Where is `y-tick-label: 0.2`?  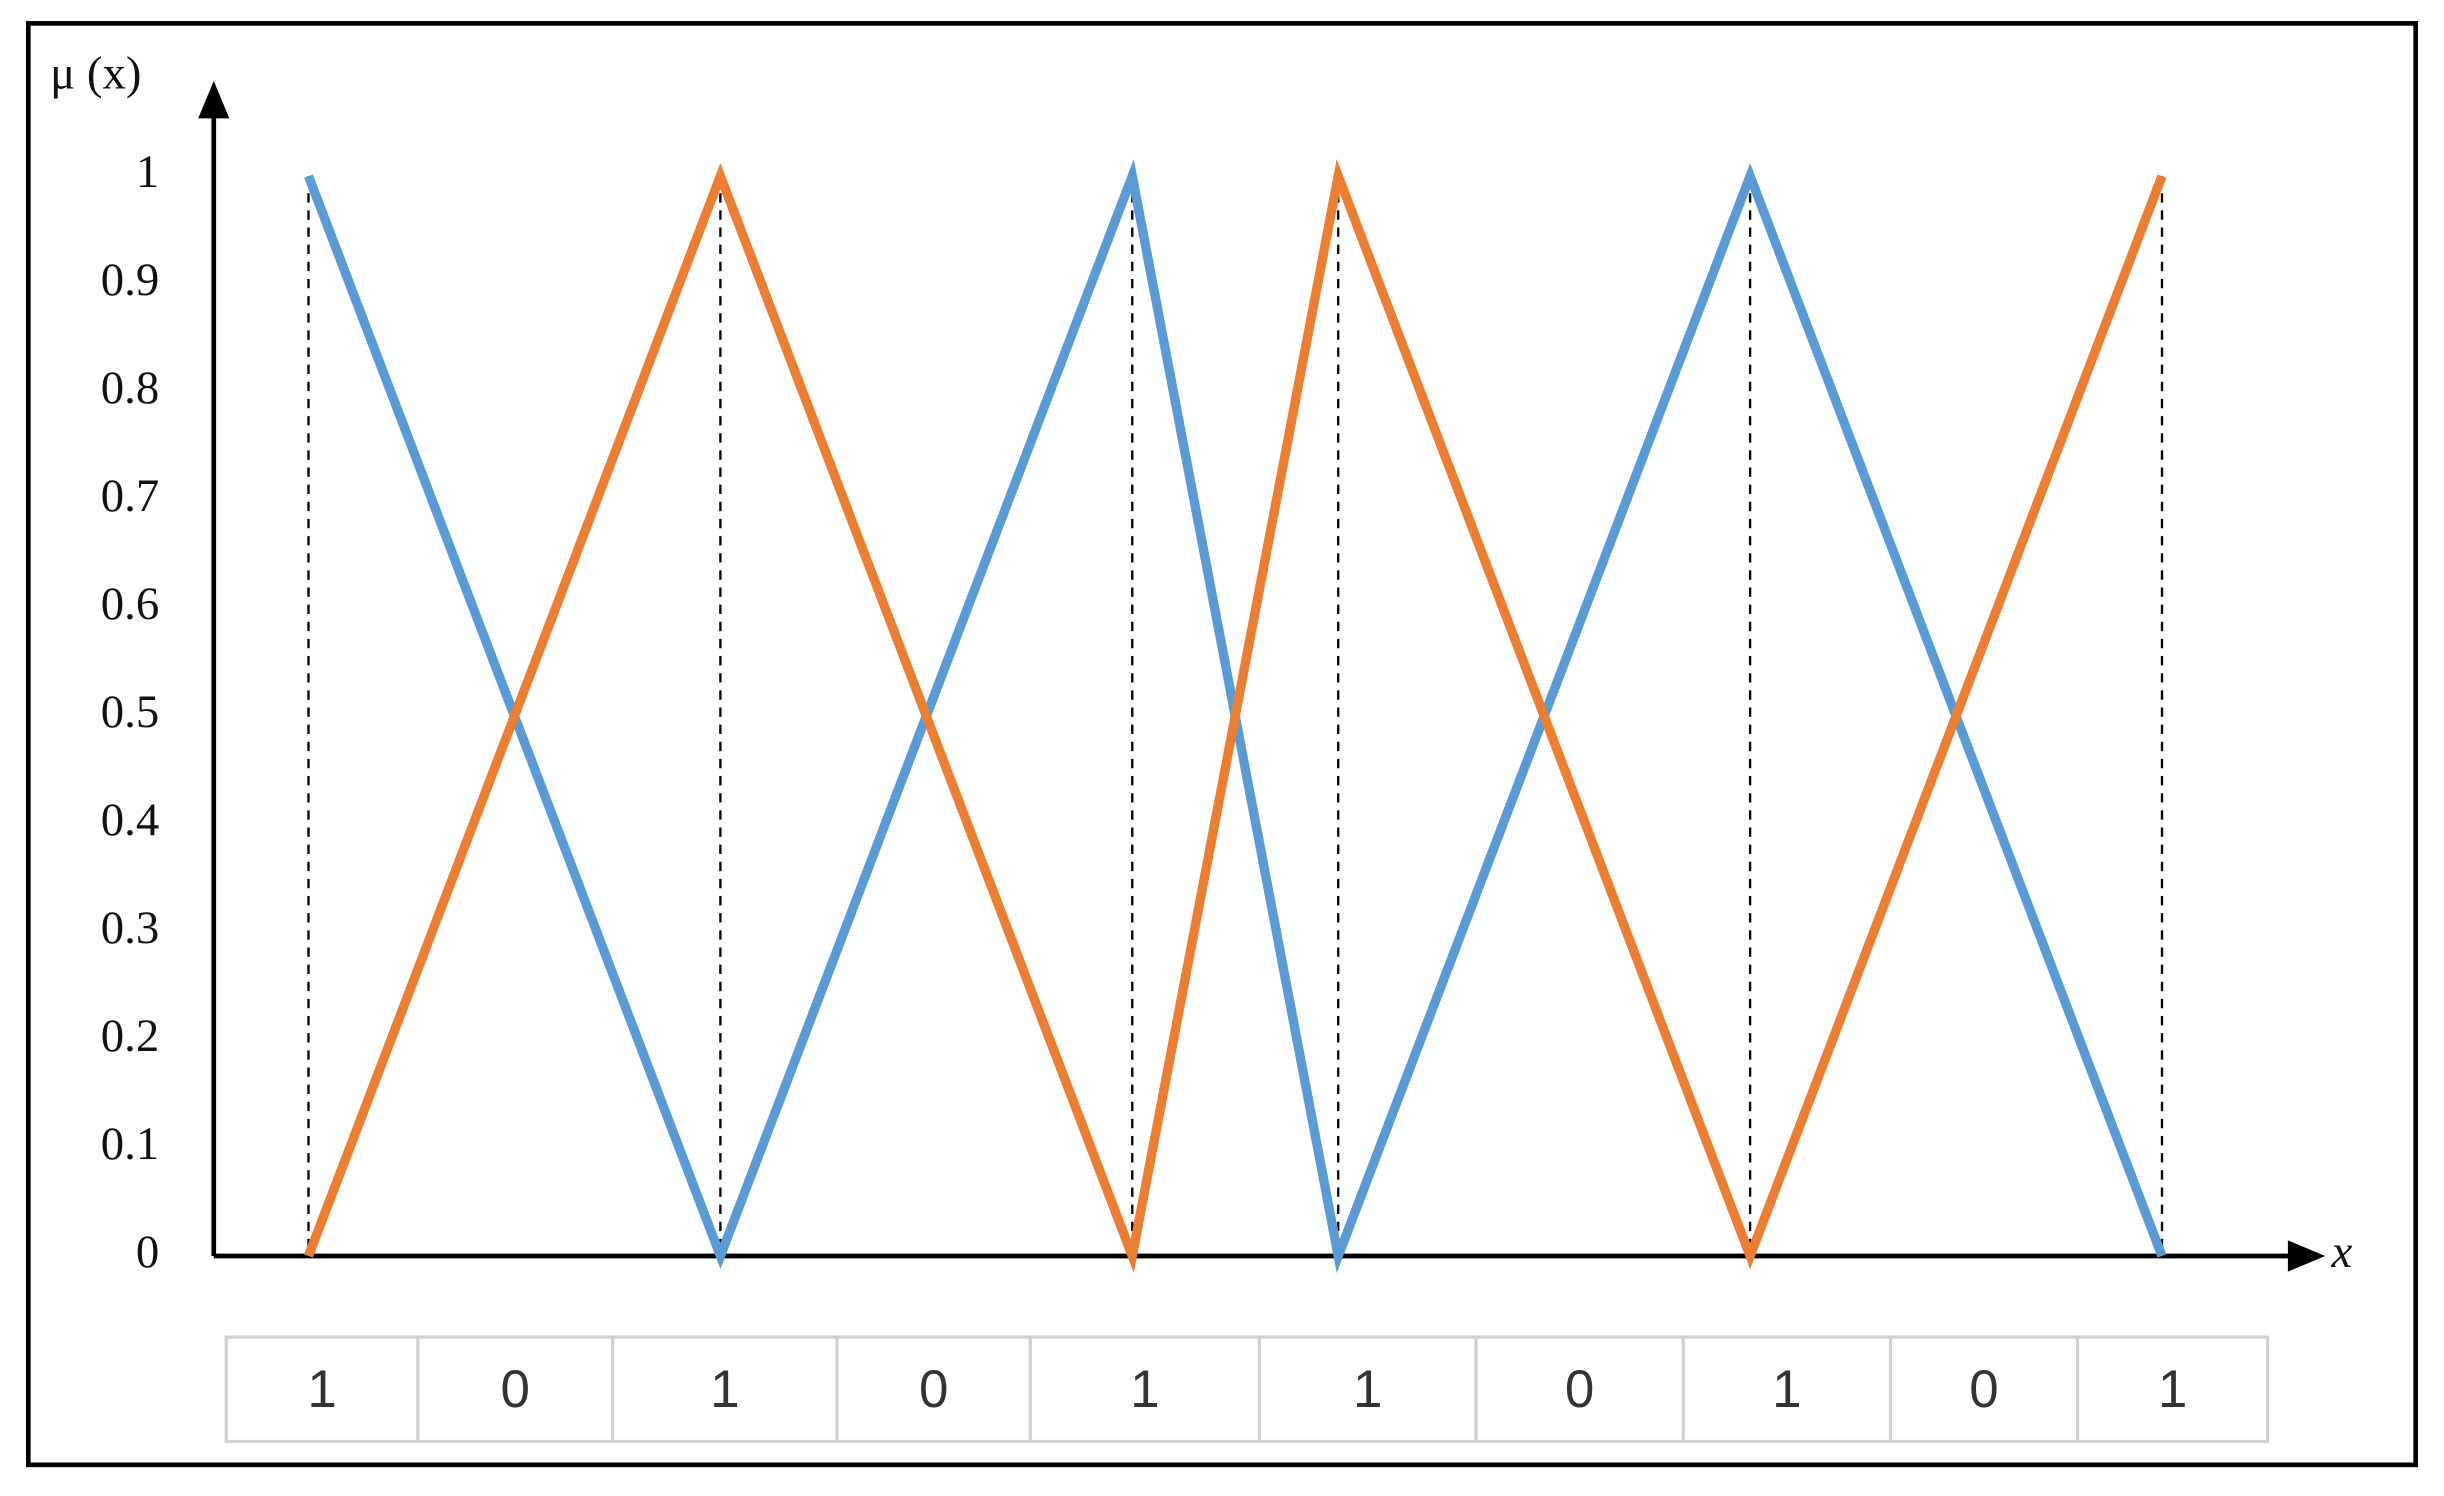
y-tick-label: 0.2 is located at coordinates (130, 1036).